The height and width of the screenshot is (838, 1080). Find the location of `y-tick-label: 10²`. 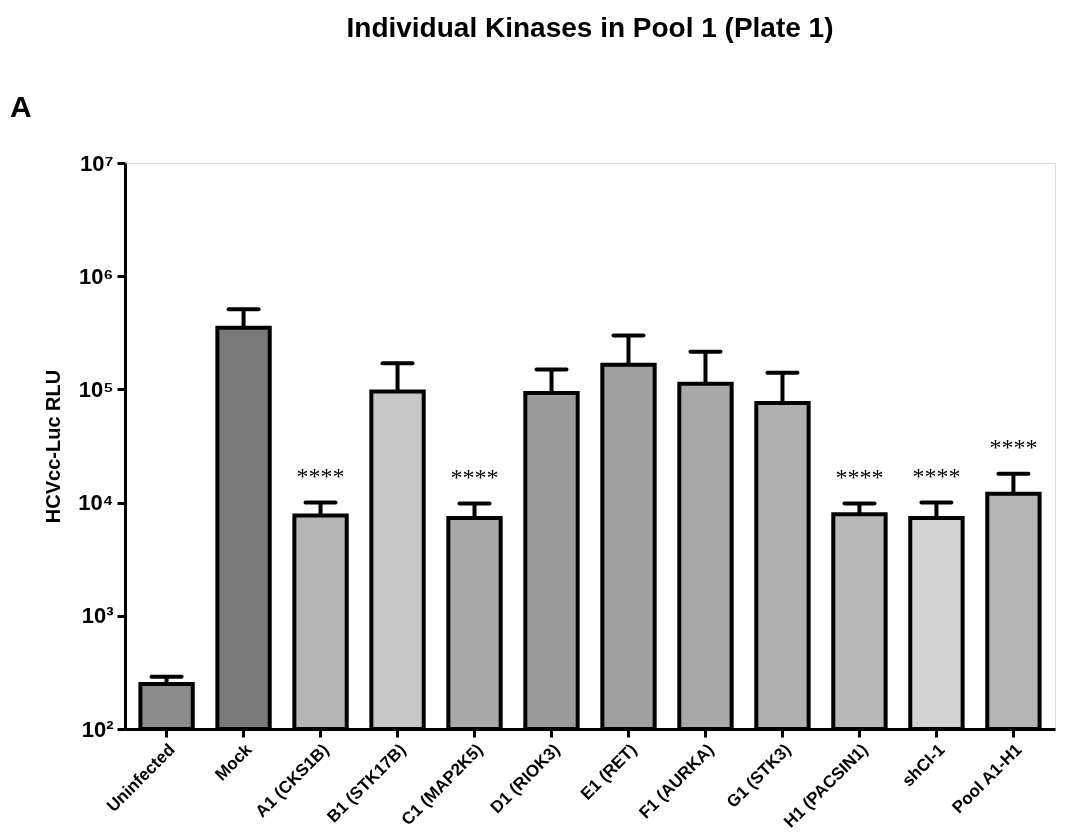

y-tick-label: 10² is located at coordinates (97, 729).